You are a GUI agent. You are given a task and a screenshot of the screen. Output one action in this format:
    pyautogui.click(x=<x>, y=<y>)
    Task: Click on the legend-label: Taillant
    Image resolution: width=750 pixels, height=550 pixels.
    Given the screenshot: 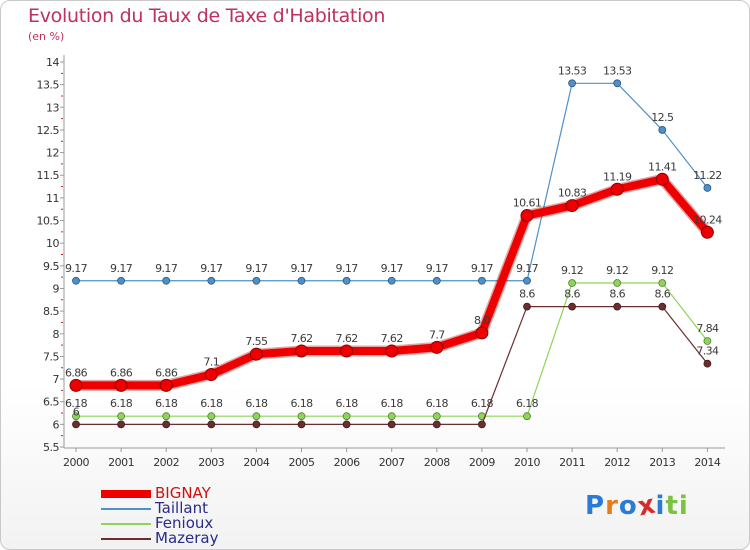 What is the action you would take?
    pyautogui.click(x=181, y=508)
    